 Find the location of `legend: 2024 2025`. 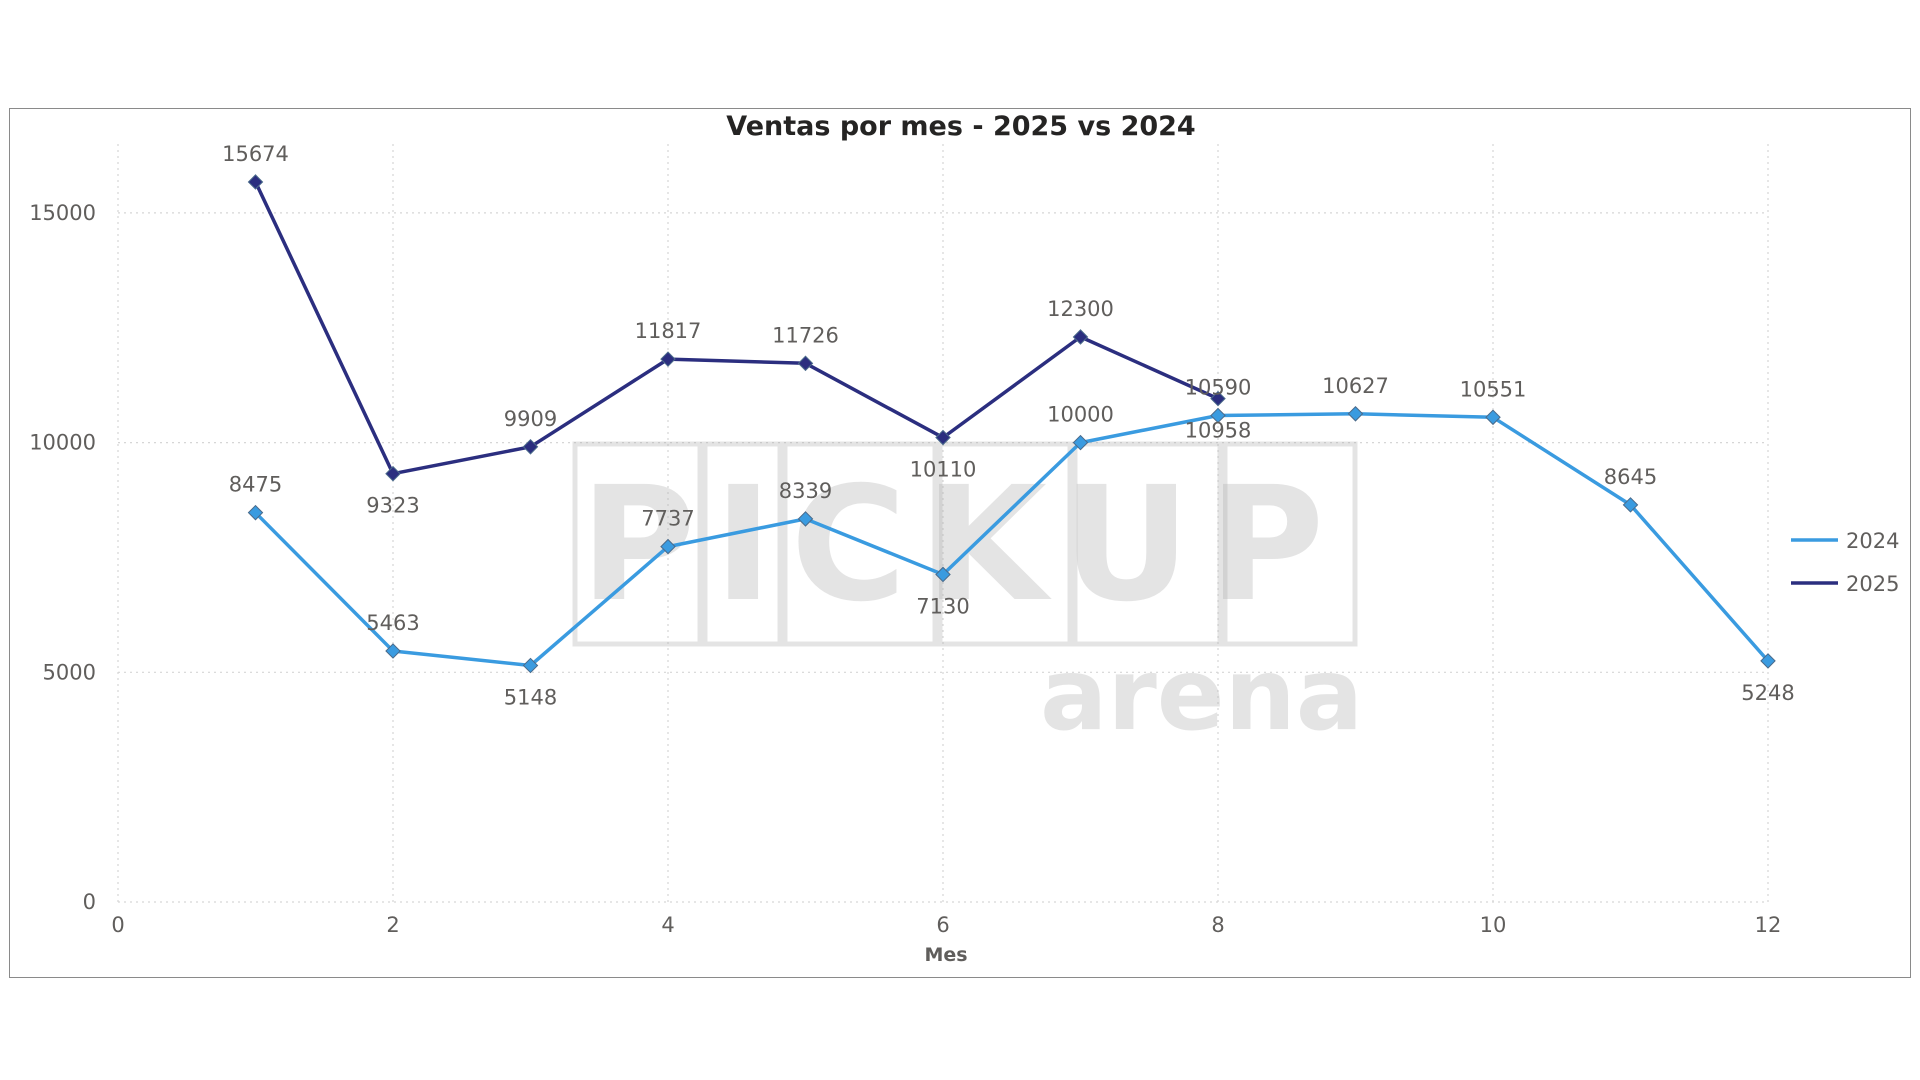

legend: 2024 2025 is located at coordinates (1845, 562).